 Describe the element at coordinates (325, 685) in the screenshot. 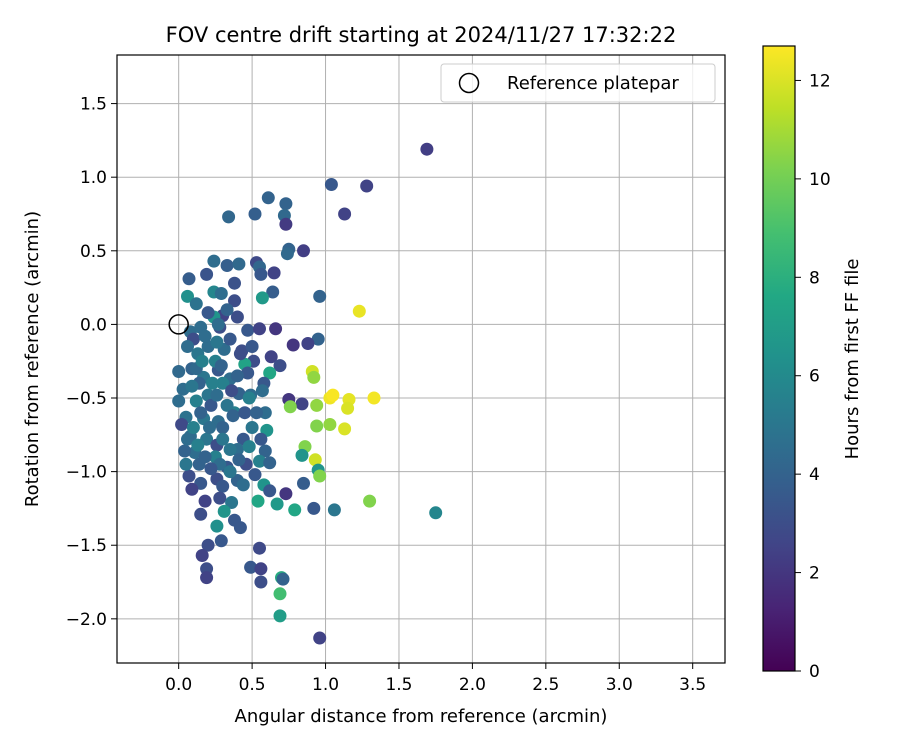

I see `x-tick-label: 1.0` at that location.